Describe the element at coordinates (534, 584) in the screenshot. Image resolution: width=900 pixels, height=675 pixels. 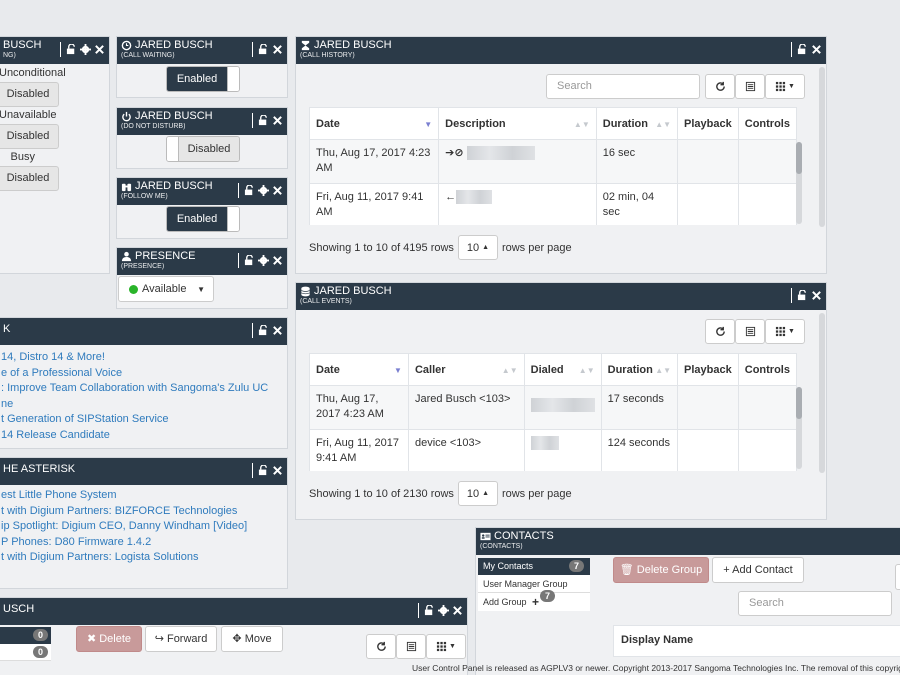
I see `group-item-user-manager: User Manager Group` at that location.